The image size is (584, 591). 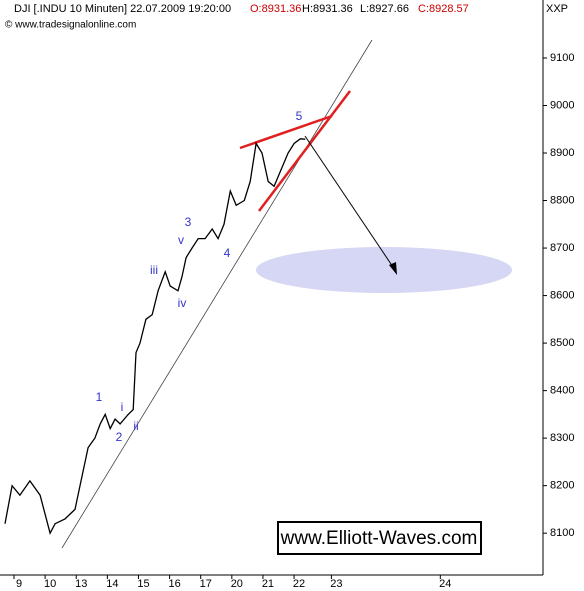 I want to click on x-tick-label: 22, so click(x=299, y=584).